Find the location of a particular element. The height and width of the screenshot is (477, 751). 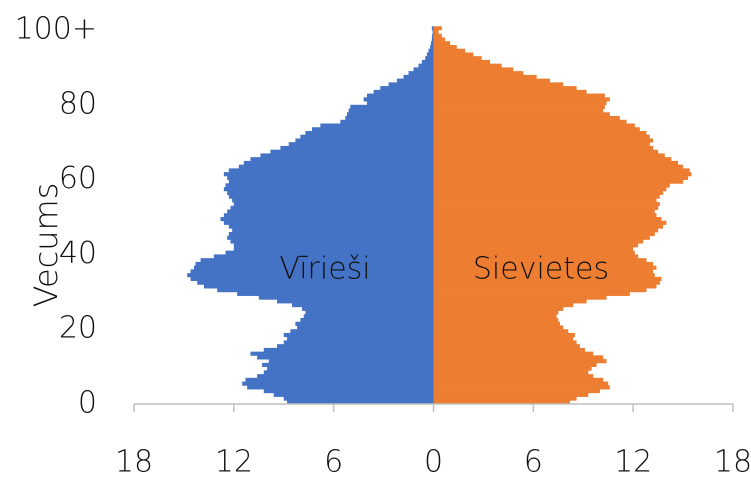

y-axis-label: Vecums is located at coordinates (46, 245).